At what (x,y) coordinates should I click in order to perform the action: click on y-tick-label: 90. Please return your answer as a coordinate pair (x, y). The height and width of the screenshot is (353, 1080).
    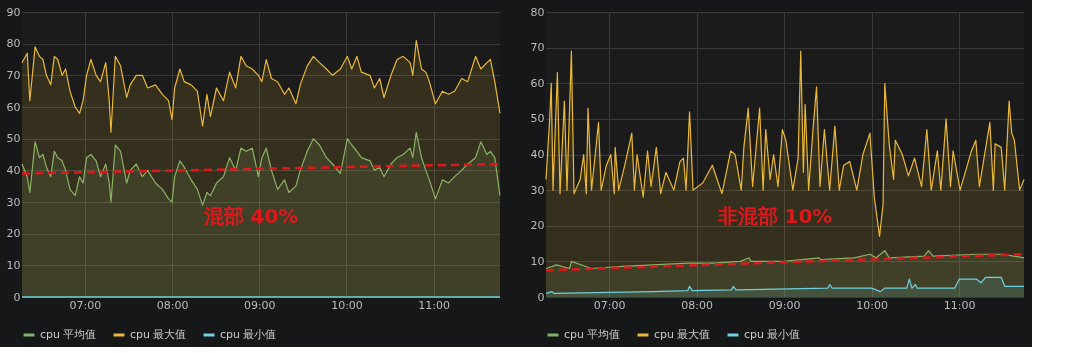
    Looking at the image, I should click on (13, 12).